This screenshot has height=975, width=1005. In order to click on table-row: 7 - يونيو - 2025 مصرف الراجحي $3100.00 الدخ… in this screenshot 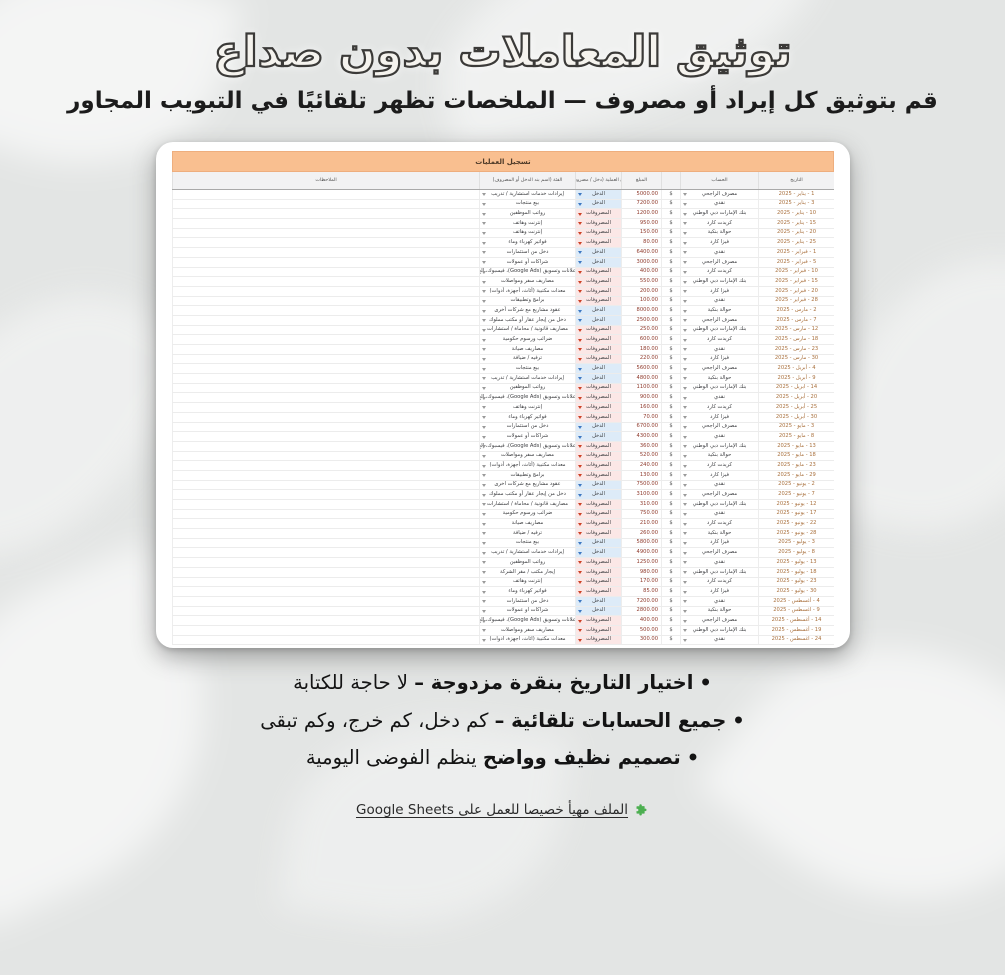, I will do `click(503, 495)`.